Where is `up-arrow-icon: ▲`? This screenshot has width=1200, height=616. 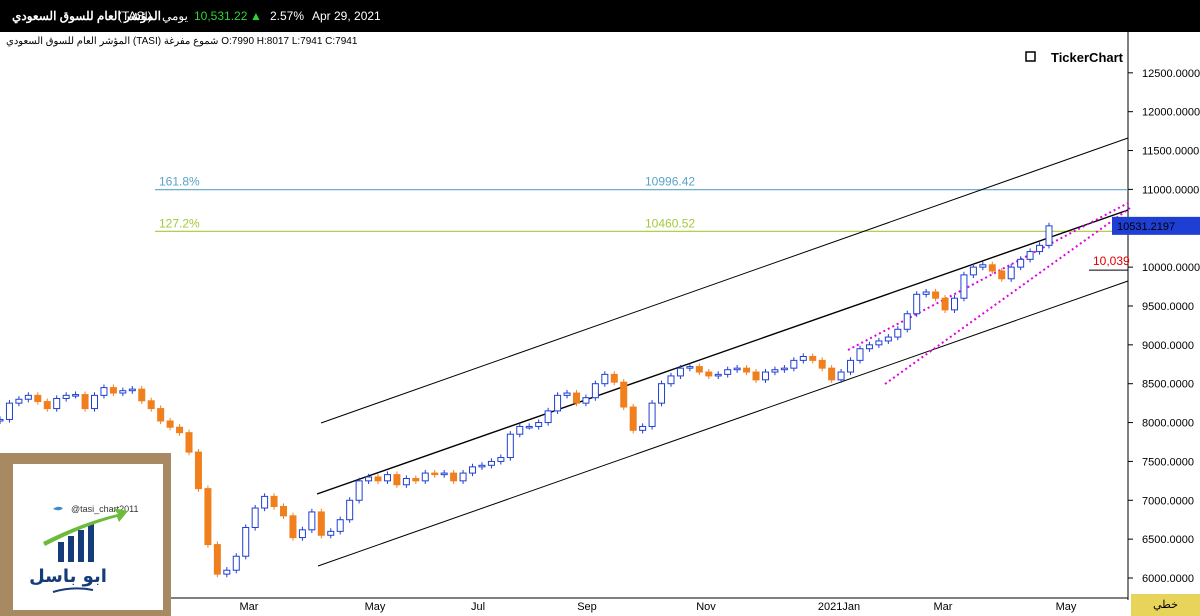
up-arrow-icon: ▲ is located at coordinates (256, 16).